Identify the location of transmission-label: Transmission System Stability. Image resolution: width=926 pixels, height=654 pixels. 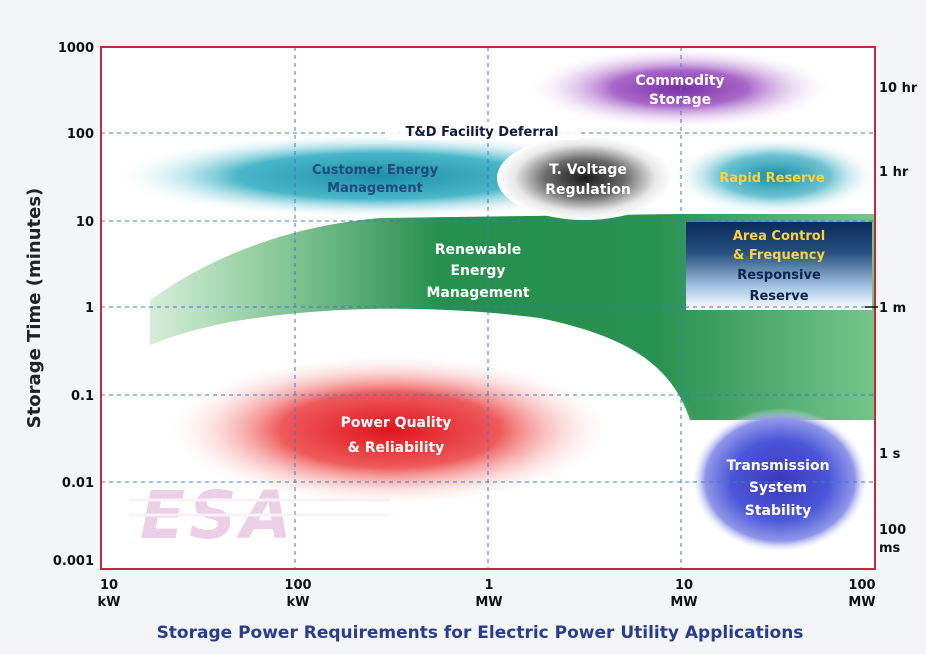
(777, 488).